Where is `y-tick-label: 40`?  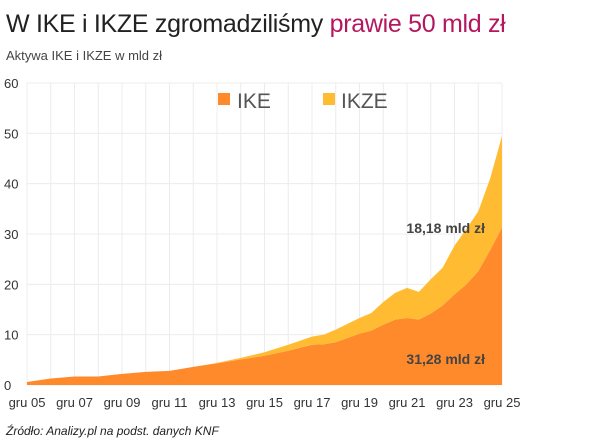 y-tick-label: 40 is located at coordinates (11, 184).